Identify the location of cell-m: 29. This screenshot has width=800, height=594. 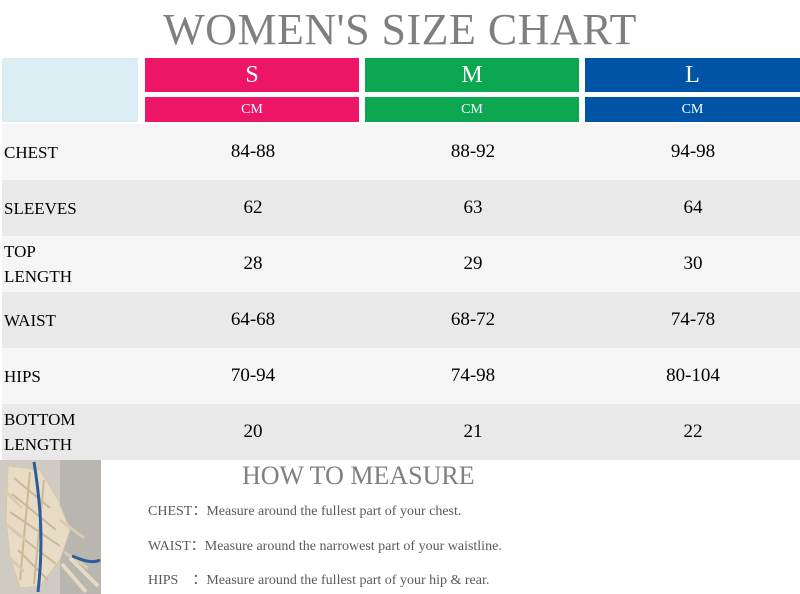
(473, 263).